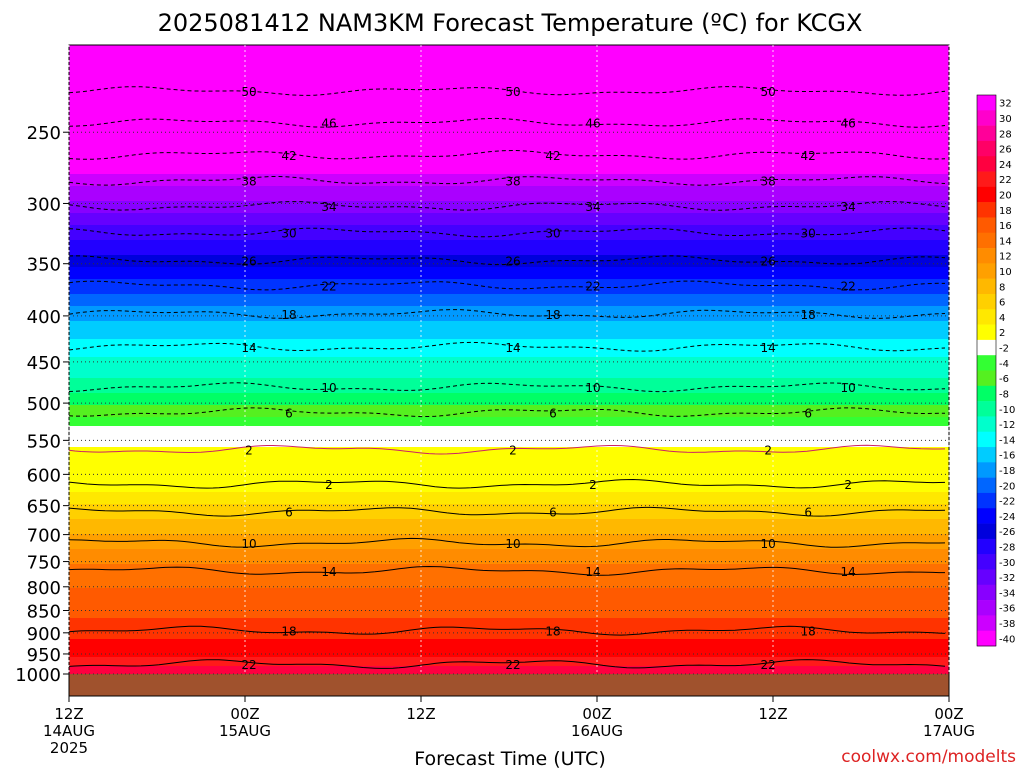 The image size is (1024, 768). Describe the element at coordinates (848, 124) in the screenshot. I see `contour-label: 46` at that location.